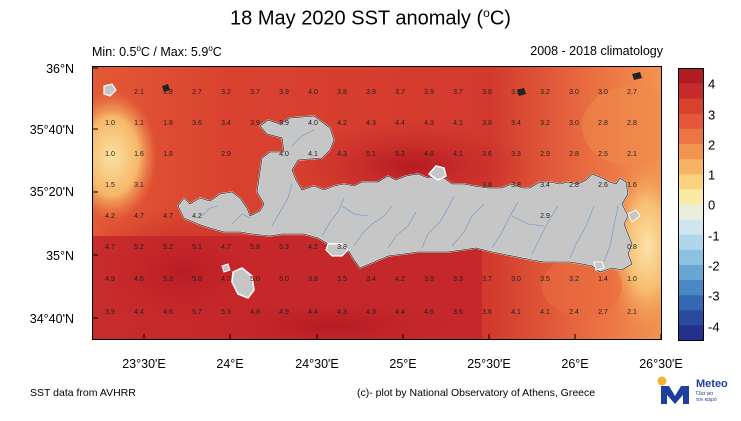 The width and height of the screenshot is (741, 421). I want to click on colorbar-label-neg2: -2, so click(714, 266).